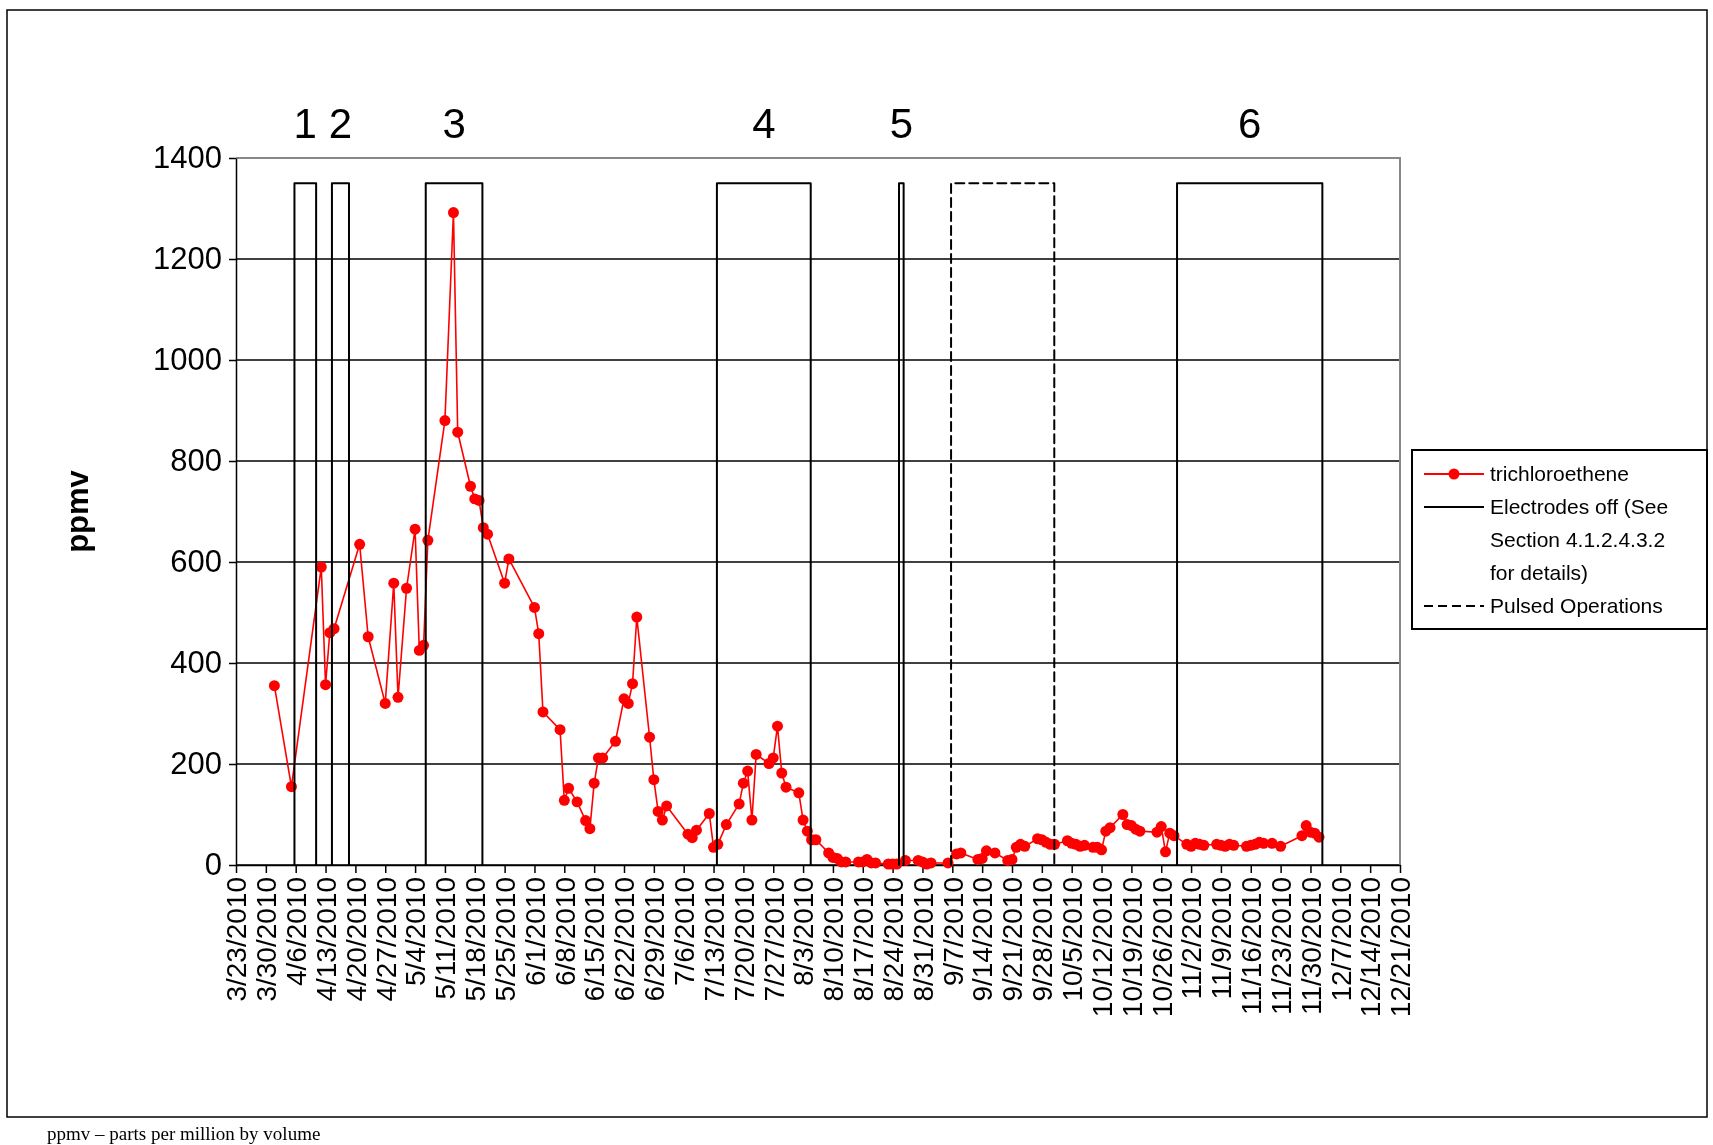 The width and height of the screenshot is (1713, 1145). Describe the element at coordinates (356, 939) in the screenshot. I see `x-tick-label: 4/20/2010` at that location.